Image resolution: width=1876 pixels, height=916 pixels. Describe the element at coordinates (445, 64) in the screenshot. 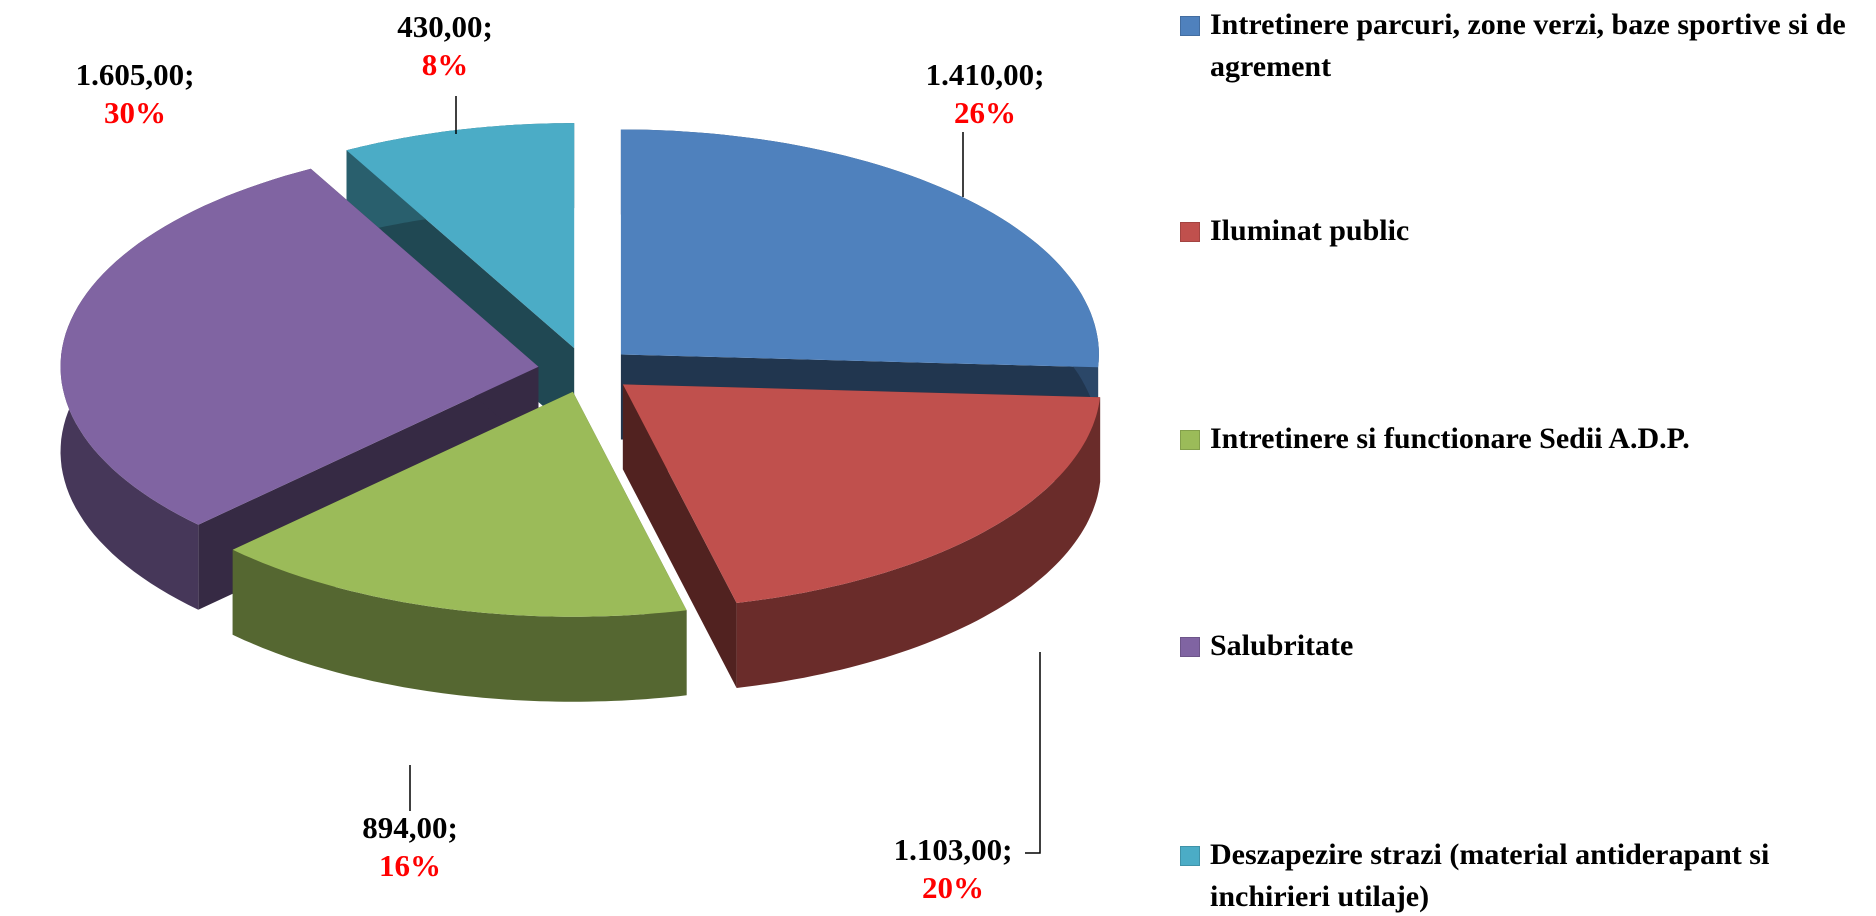

I see `percent-label: 8%` at that location.